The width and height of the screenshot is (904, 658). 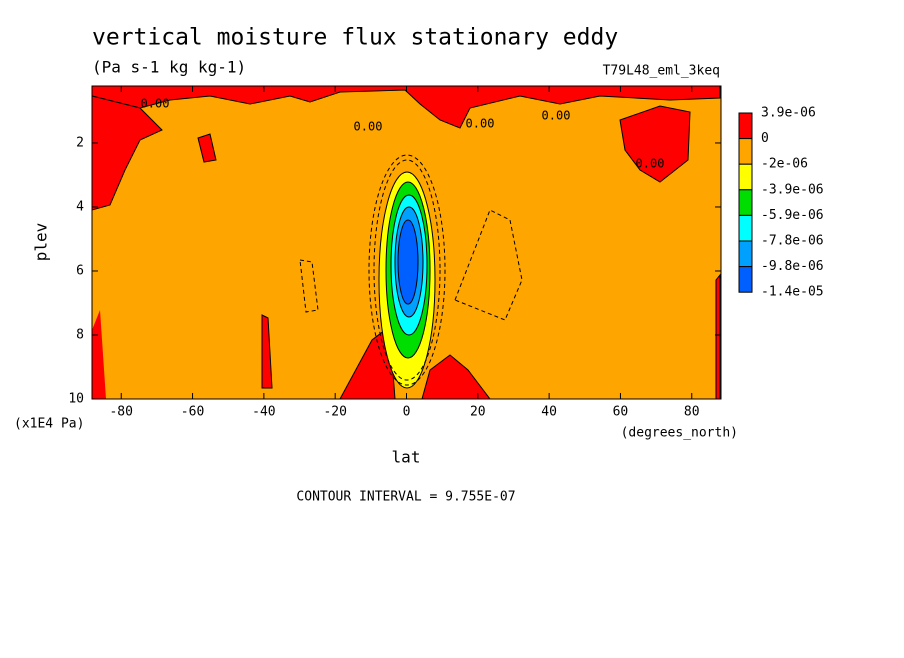 What do you see at coordinates (334, 412) in the screenshot?
I see `x-tick-label: -20` at bounding box center [334, 412].